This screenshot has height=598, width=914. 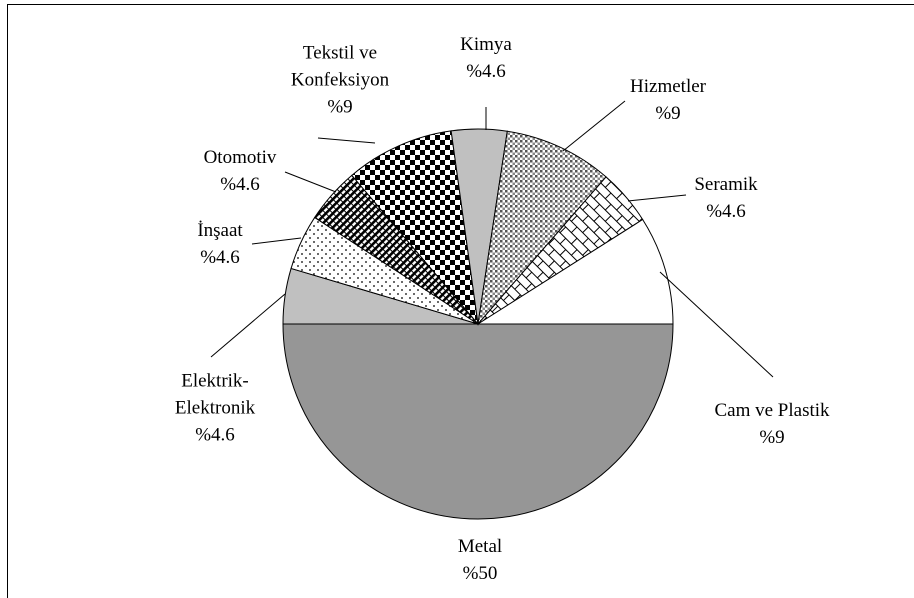 What do you see at coordinates (726, 184) in the screenshot?
I see `slice-name: Seramik` at bounding box center [726, 184].